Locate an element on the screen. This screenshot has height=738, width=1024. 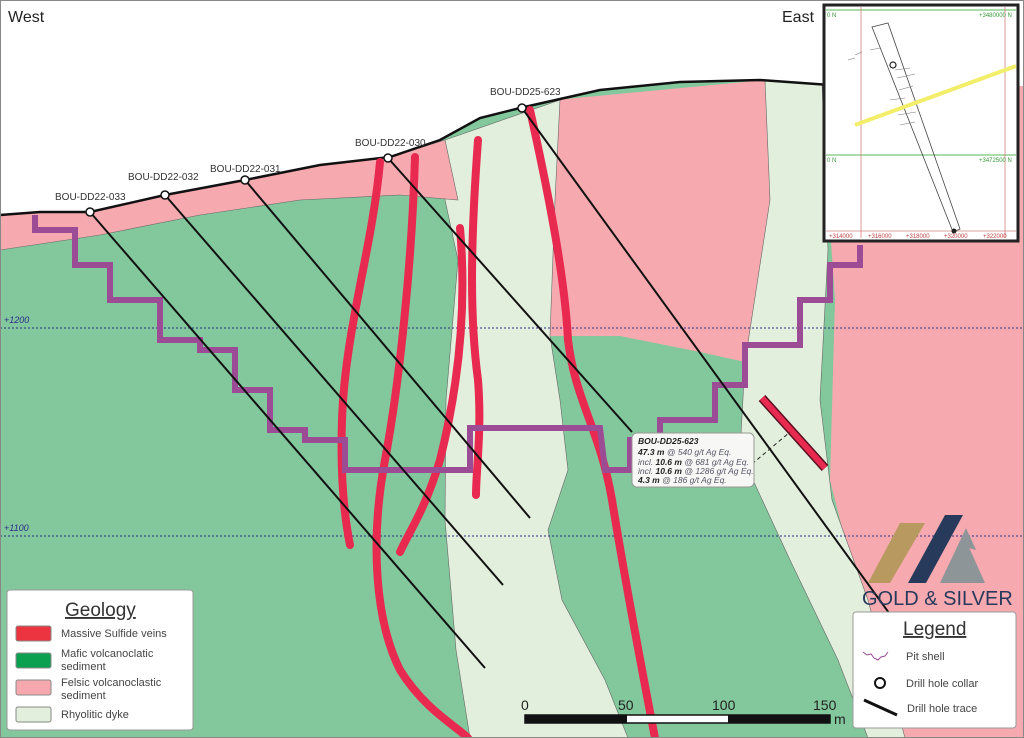
legend-label: Pit shell is located at coordinates (925, 657).